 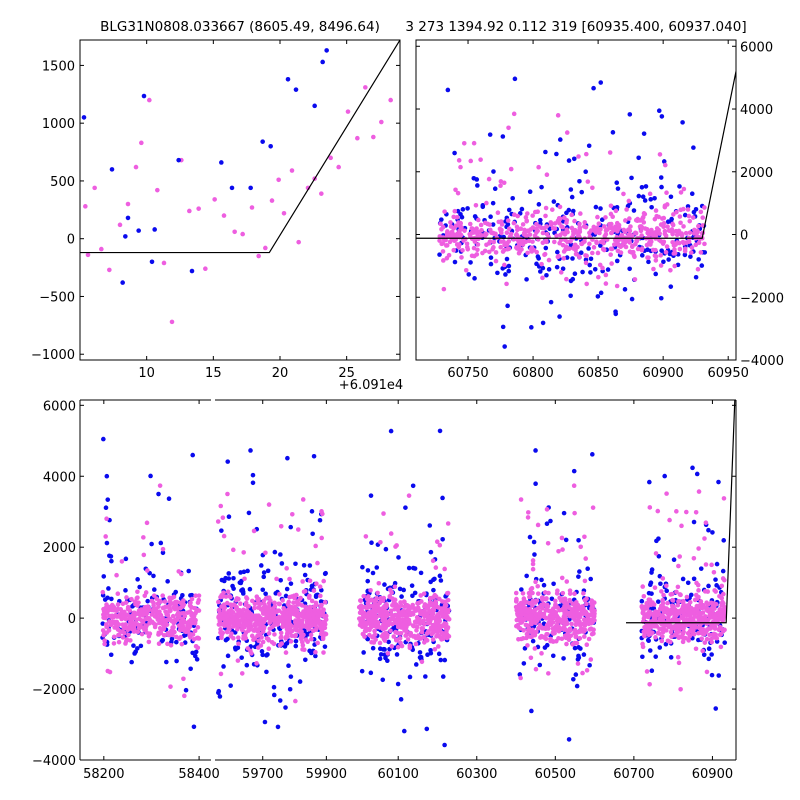 I want to click on y-tick-label: 4000, so click(x=59, y=477).